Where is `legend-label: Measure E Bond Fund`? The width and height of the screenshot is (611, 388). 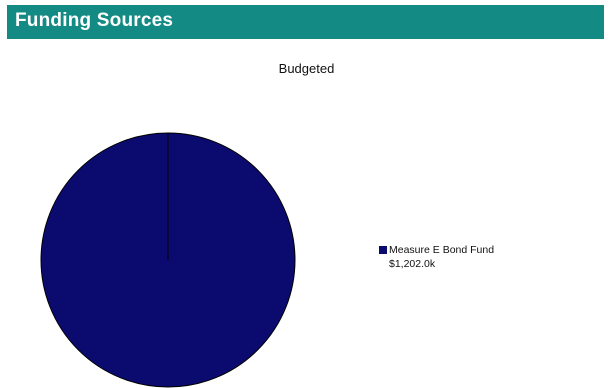 legend-label: Measure E Bond Fund is located at coordinates (441, 250).